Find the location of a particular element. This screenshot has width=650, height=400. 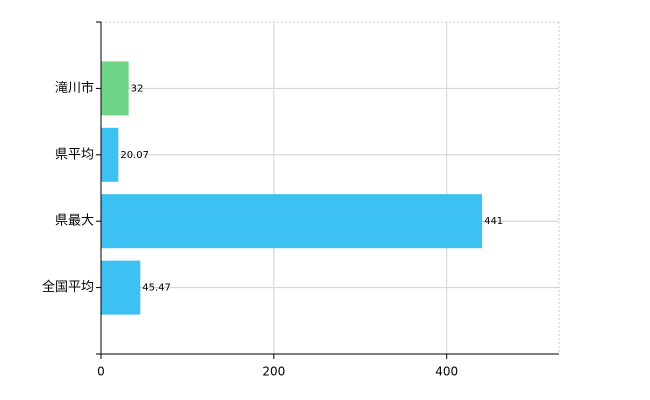

value-label: 20.07 is located at coordinates (134, 155).